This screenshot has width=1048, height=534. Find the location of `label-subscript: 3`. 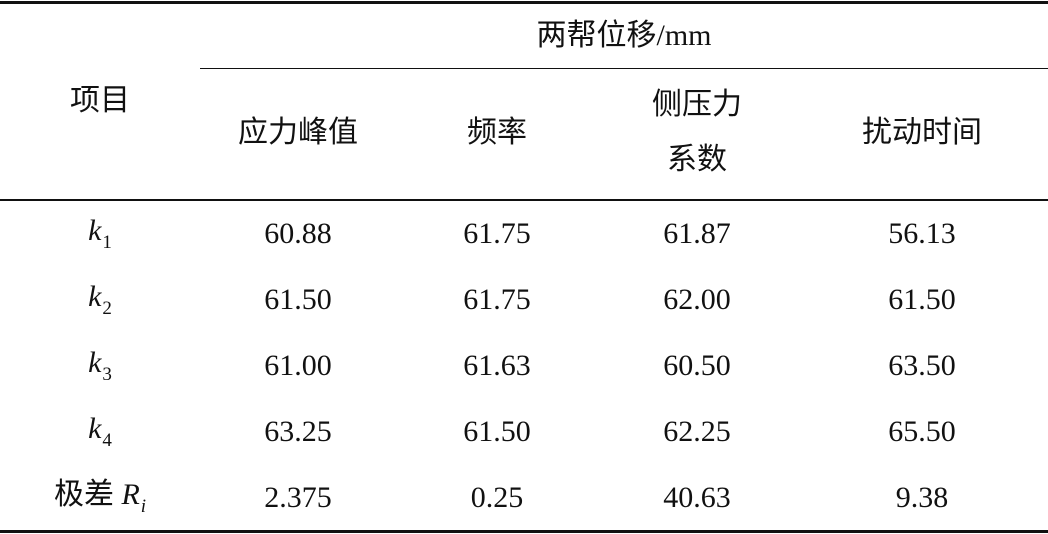

label-subscript: 3 is located at coordinates (107, 374).